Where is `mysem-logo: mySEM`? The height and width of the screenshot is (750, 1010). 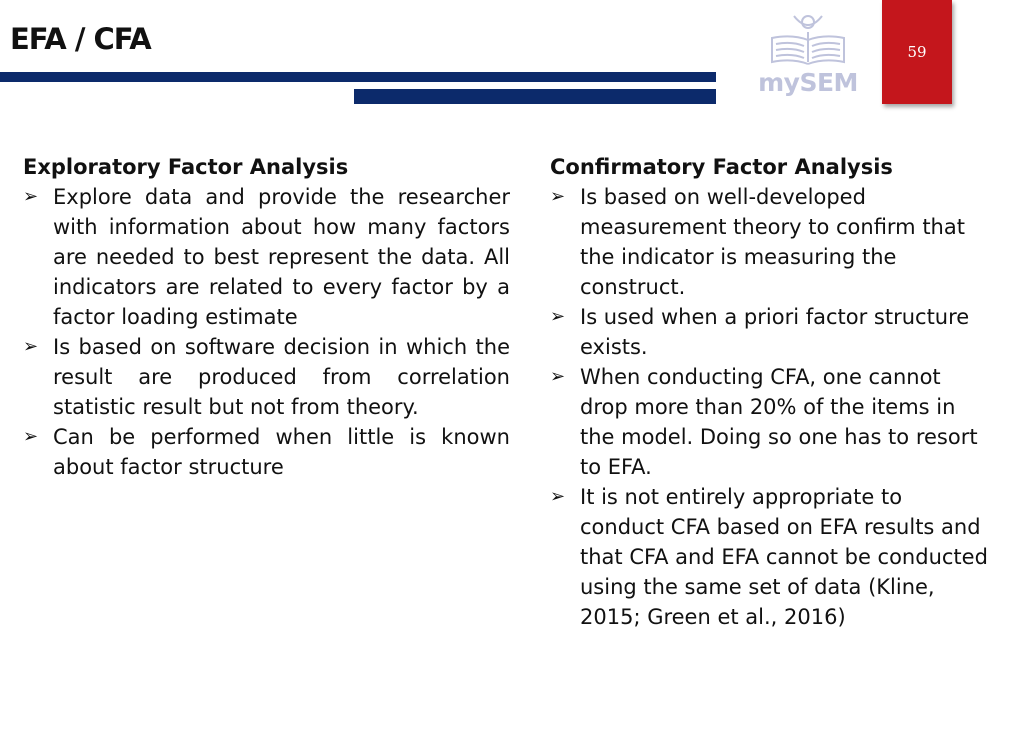 mysem-logo: mySEM is located at coordinates (808, 55).